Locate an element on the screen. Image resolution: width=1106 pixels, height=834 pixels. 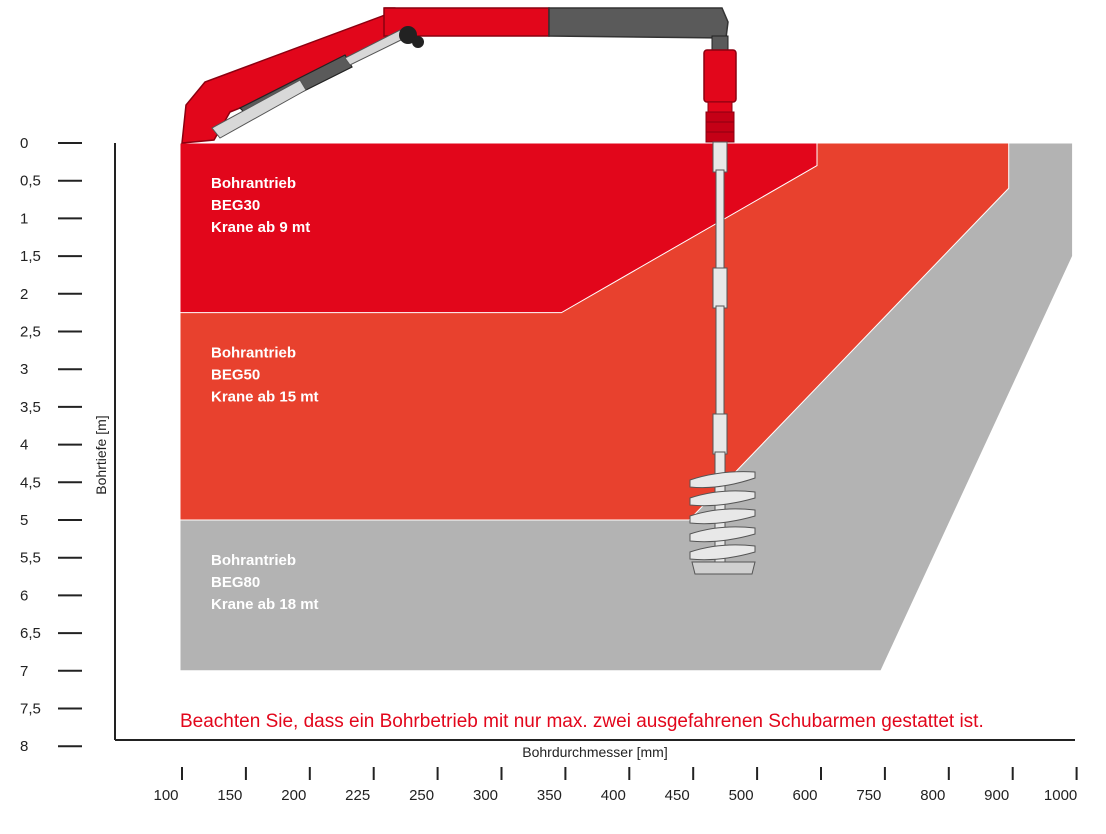
x-tick-label: 600 is located at coordinates (804, 795).